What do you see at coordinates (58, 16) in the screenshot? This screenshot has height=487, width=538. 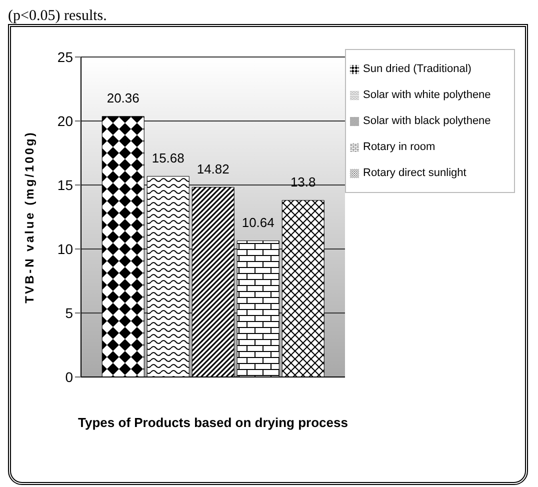 I see `text: (p<0.05) results.` at bounding box center [58, 16].